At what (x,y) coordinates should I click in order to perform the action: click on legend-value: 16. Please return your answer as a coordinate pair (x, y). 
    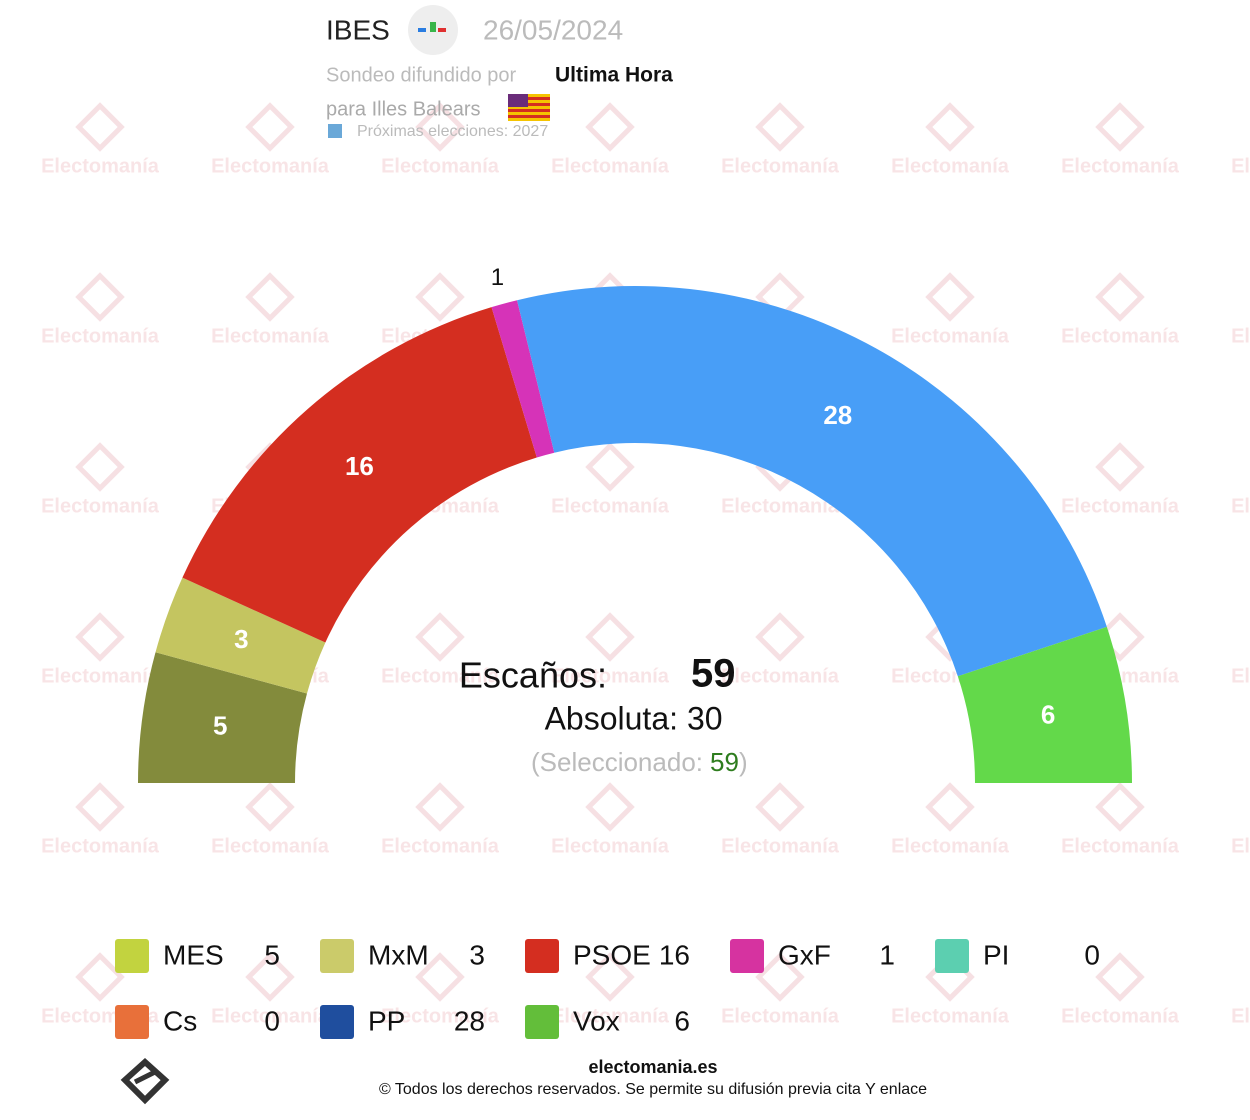
    Looking at the image, I should click on (674, 954).